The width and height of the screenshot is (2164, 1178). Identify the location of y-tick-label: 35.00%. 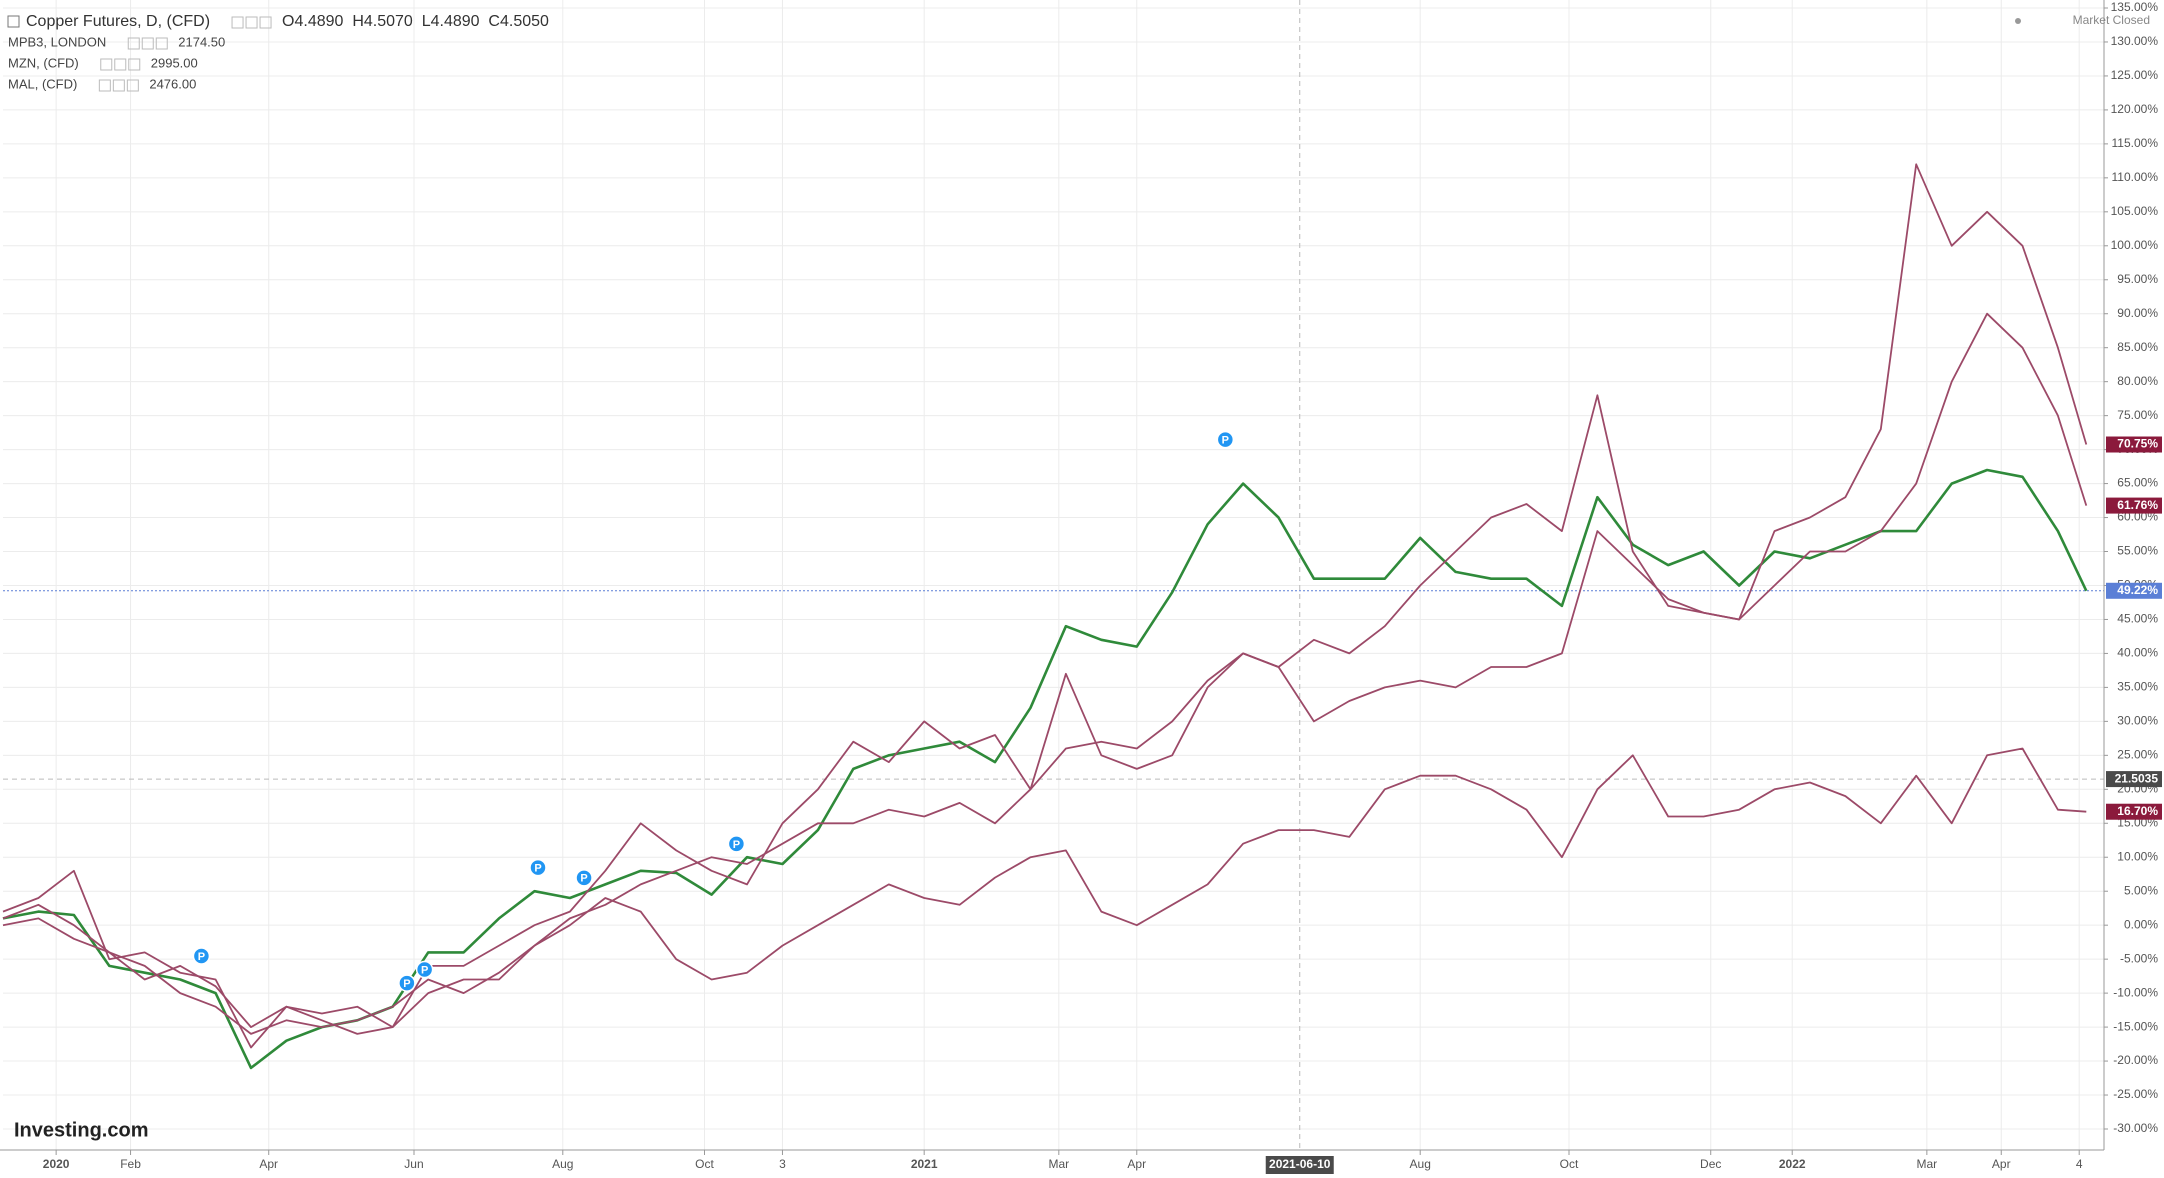
(2137, 687).